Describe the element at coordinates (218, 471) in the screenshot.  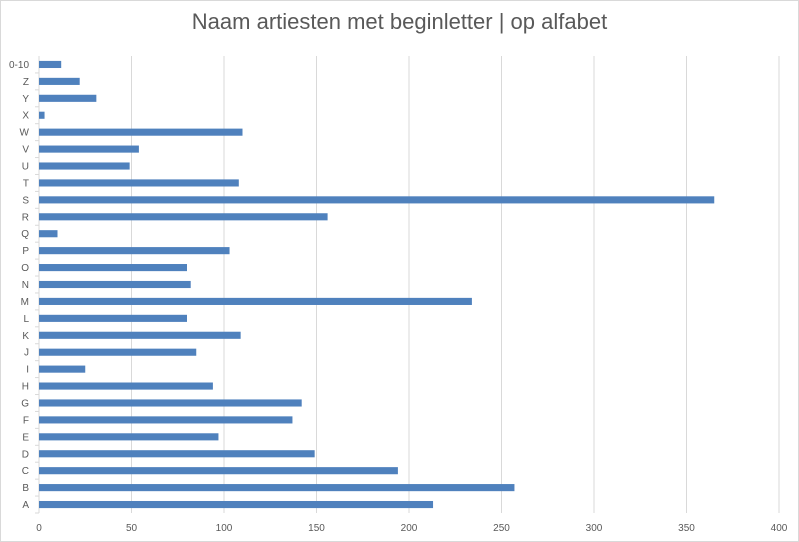
I see `bar-C` at that location.